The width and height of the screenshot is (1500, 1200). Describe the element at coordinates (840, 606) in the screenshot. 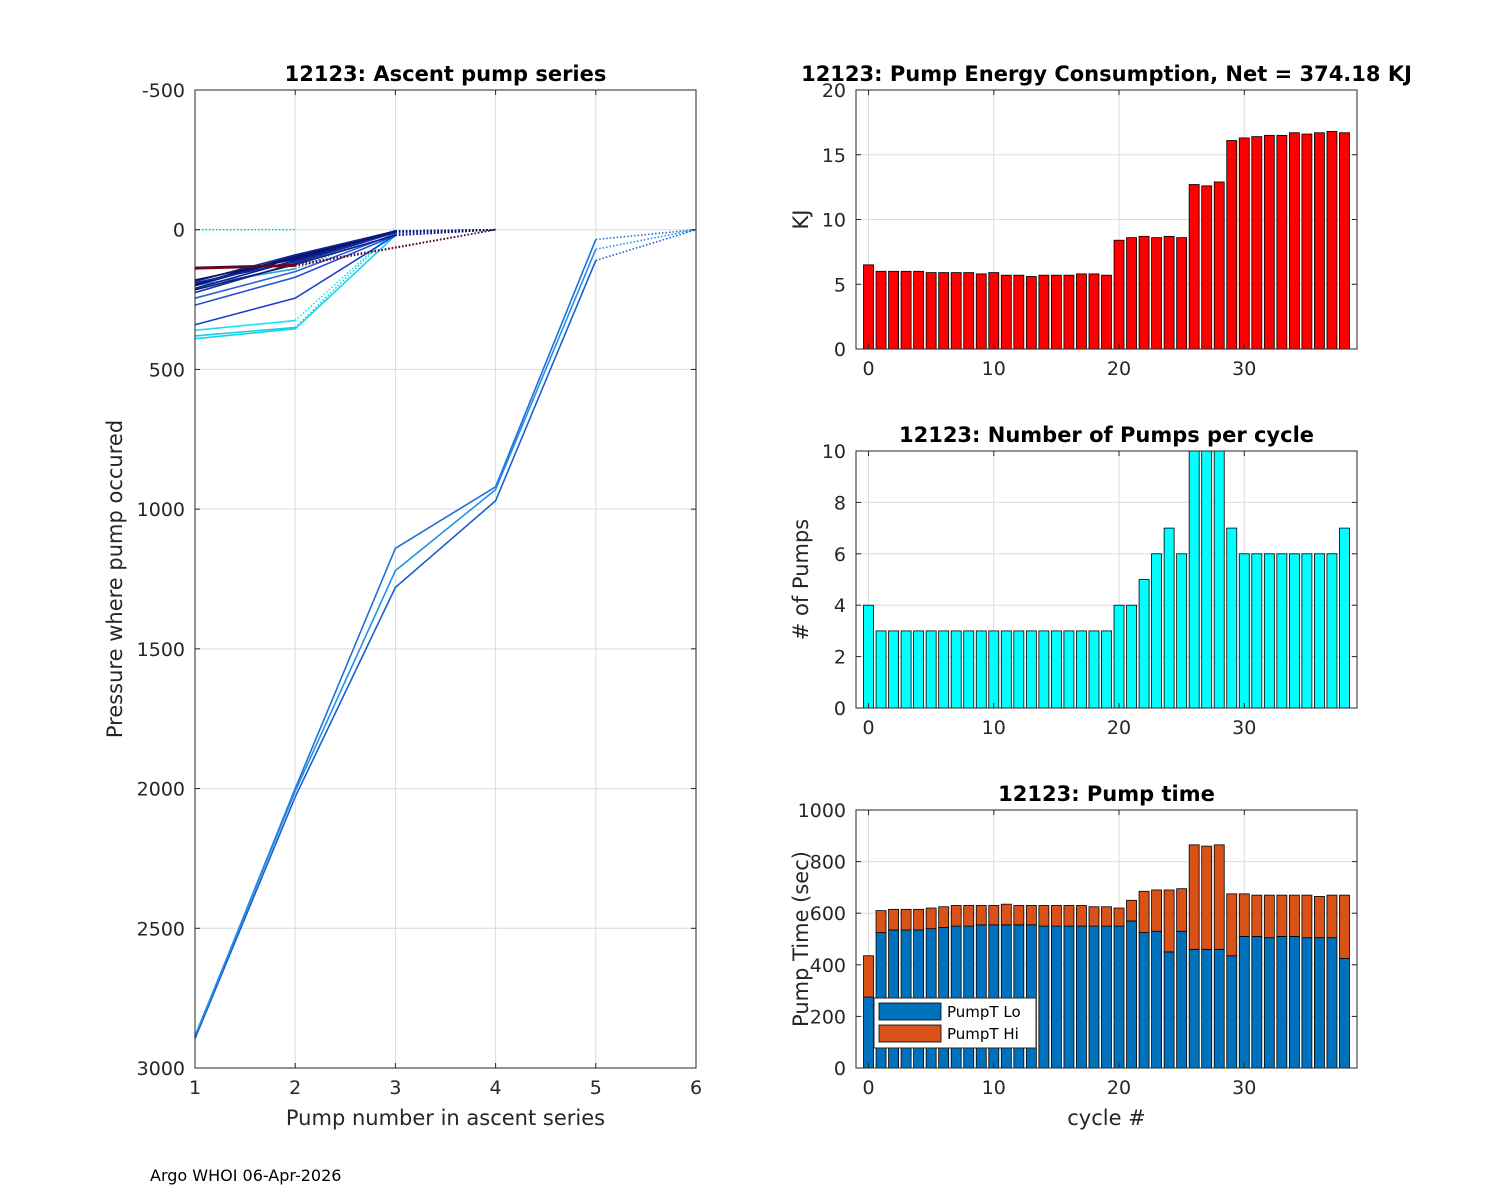

I see `pumps-ytick-label: 4` at that location.